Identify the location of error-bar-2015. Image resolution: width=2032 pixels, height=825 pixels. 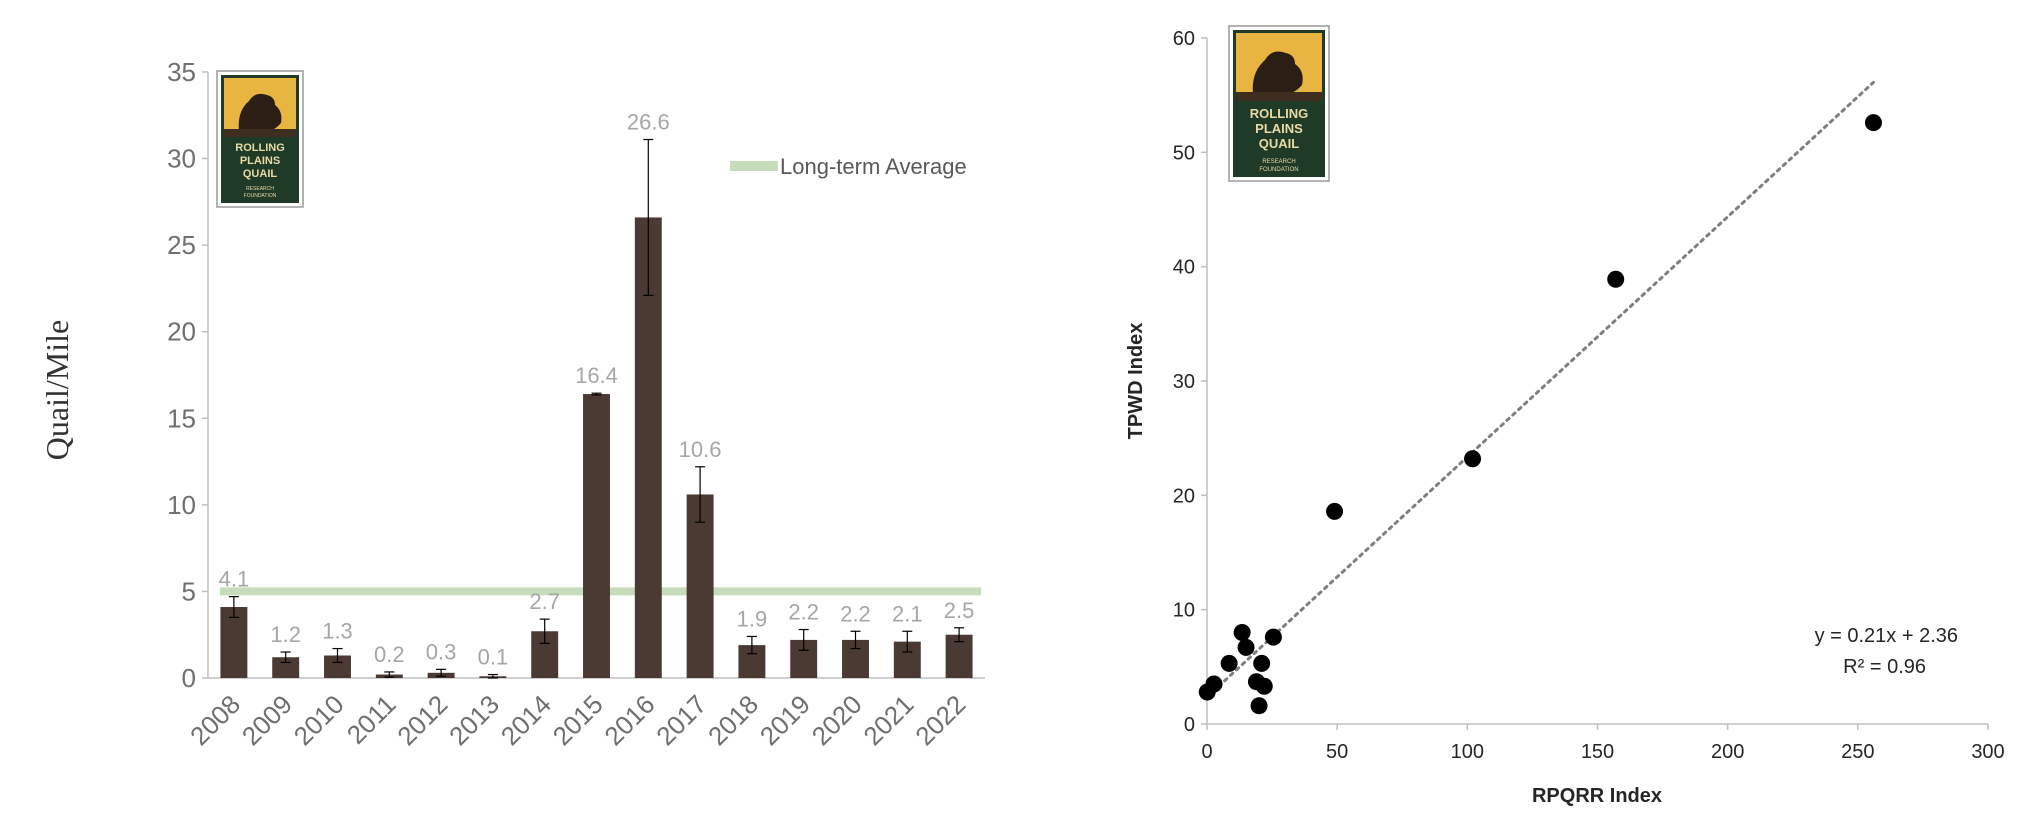
(596, 394).